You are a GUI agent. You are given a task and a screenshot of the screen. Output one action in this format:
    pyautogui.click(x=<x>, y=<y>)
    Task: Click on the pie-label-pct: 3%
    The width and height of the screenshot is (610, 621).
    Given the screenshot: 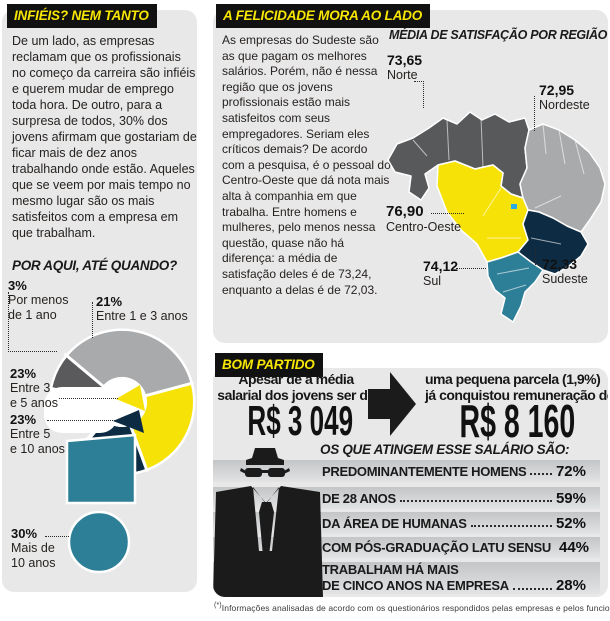 What is the action you would take?
    pyautogui.click(x=17, y=285)
    